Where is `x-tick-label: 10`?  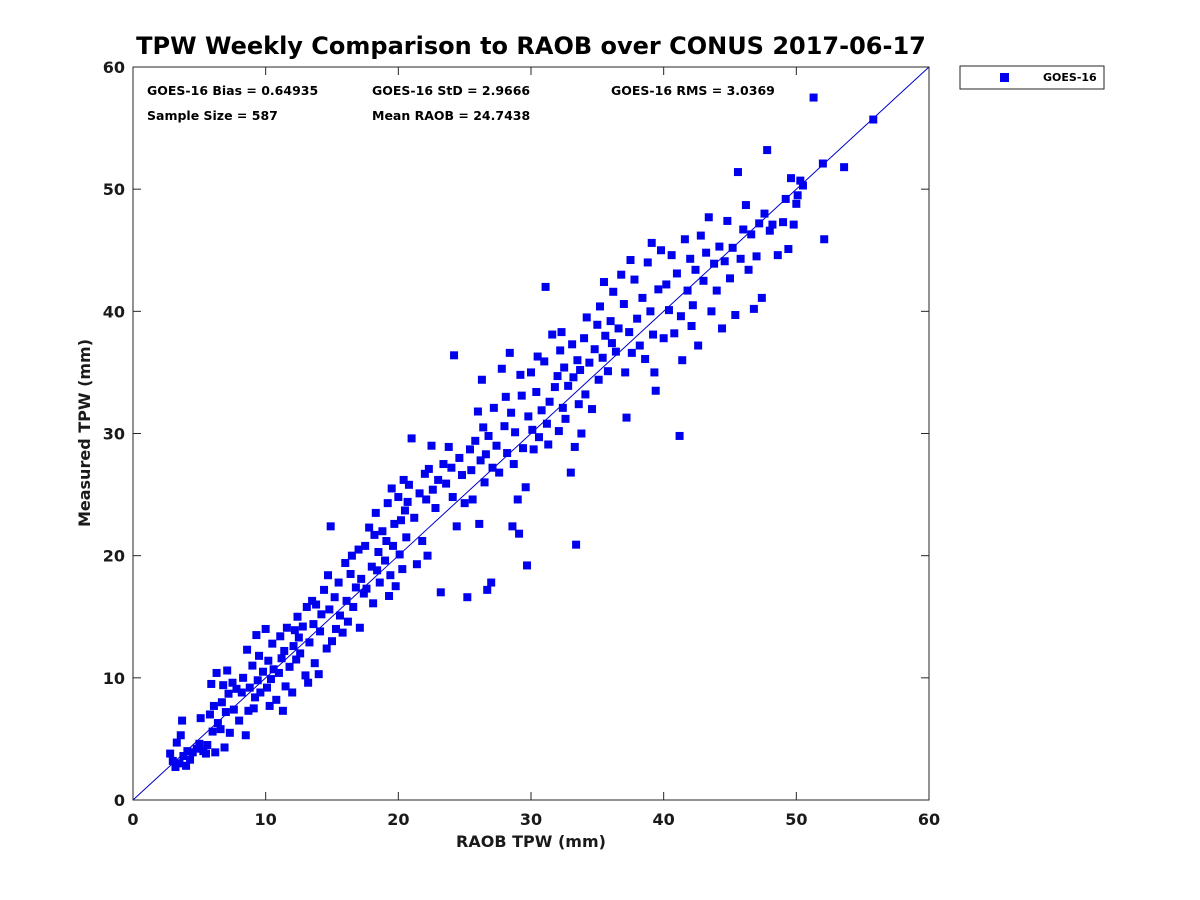 x-tick-label: 10 is located at coordinates (266, 819).